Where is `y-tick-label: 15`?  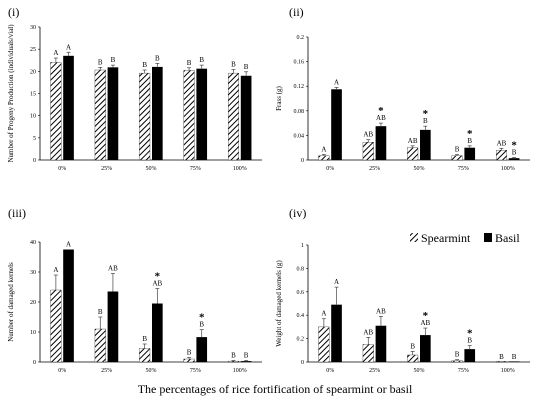 y-tick-label: 15 is located at coordinates (33, 95).